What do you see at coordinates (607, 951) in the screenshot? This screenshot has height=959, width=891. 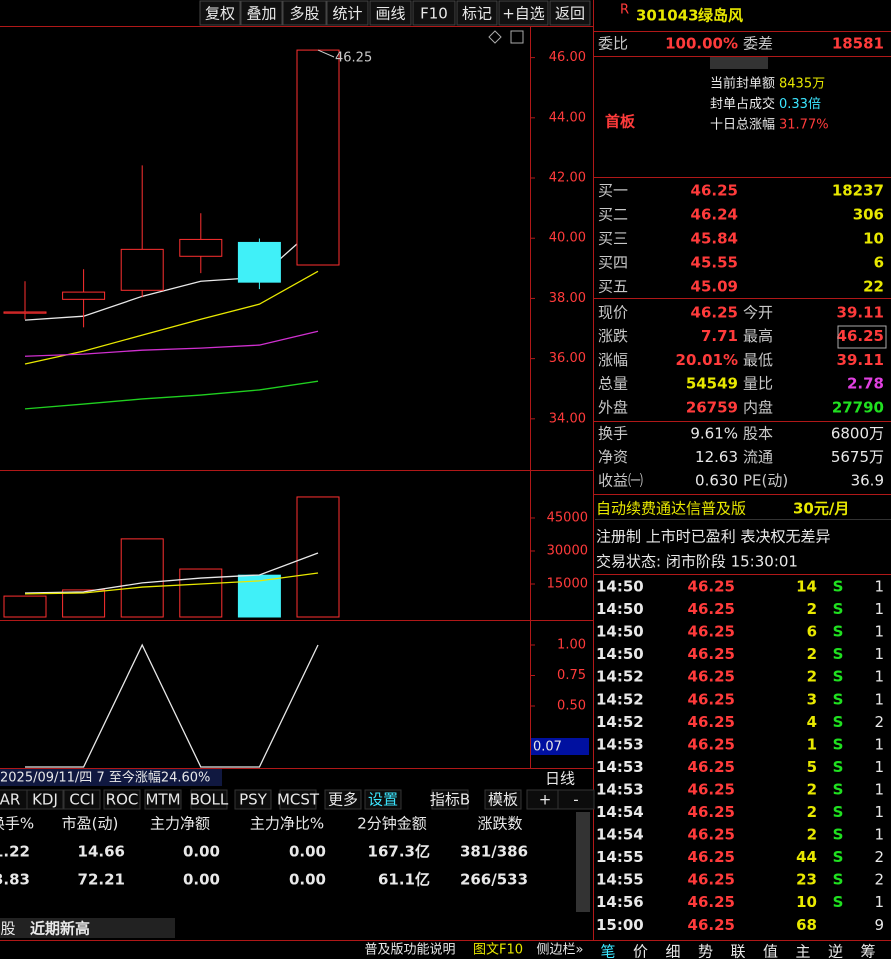 I see `side-tab: 笔` at bounding box center [607, 951].